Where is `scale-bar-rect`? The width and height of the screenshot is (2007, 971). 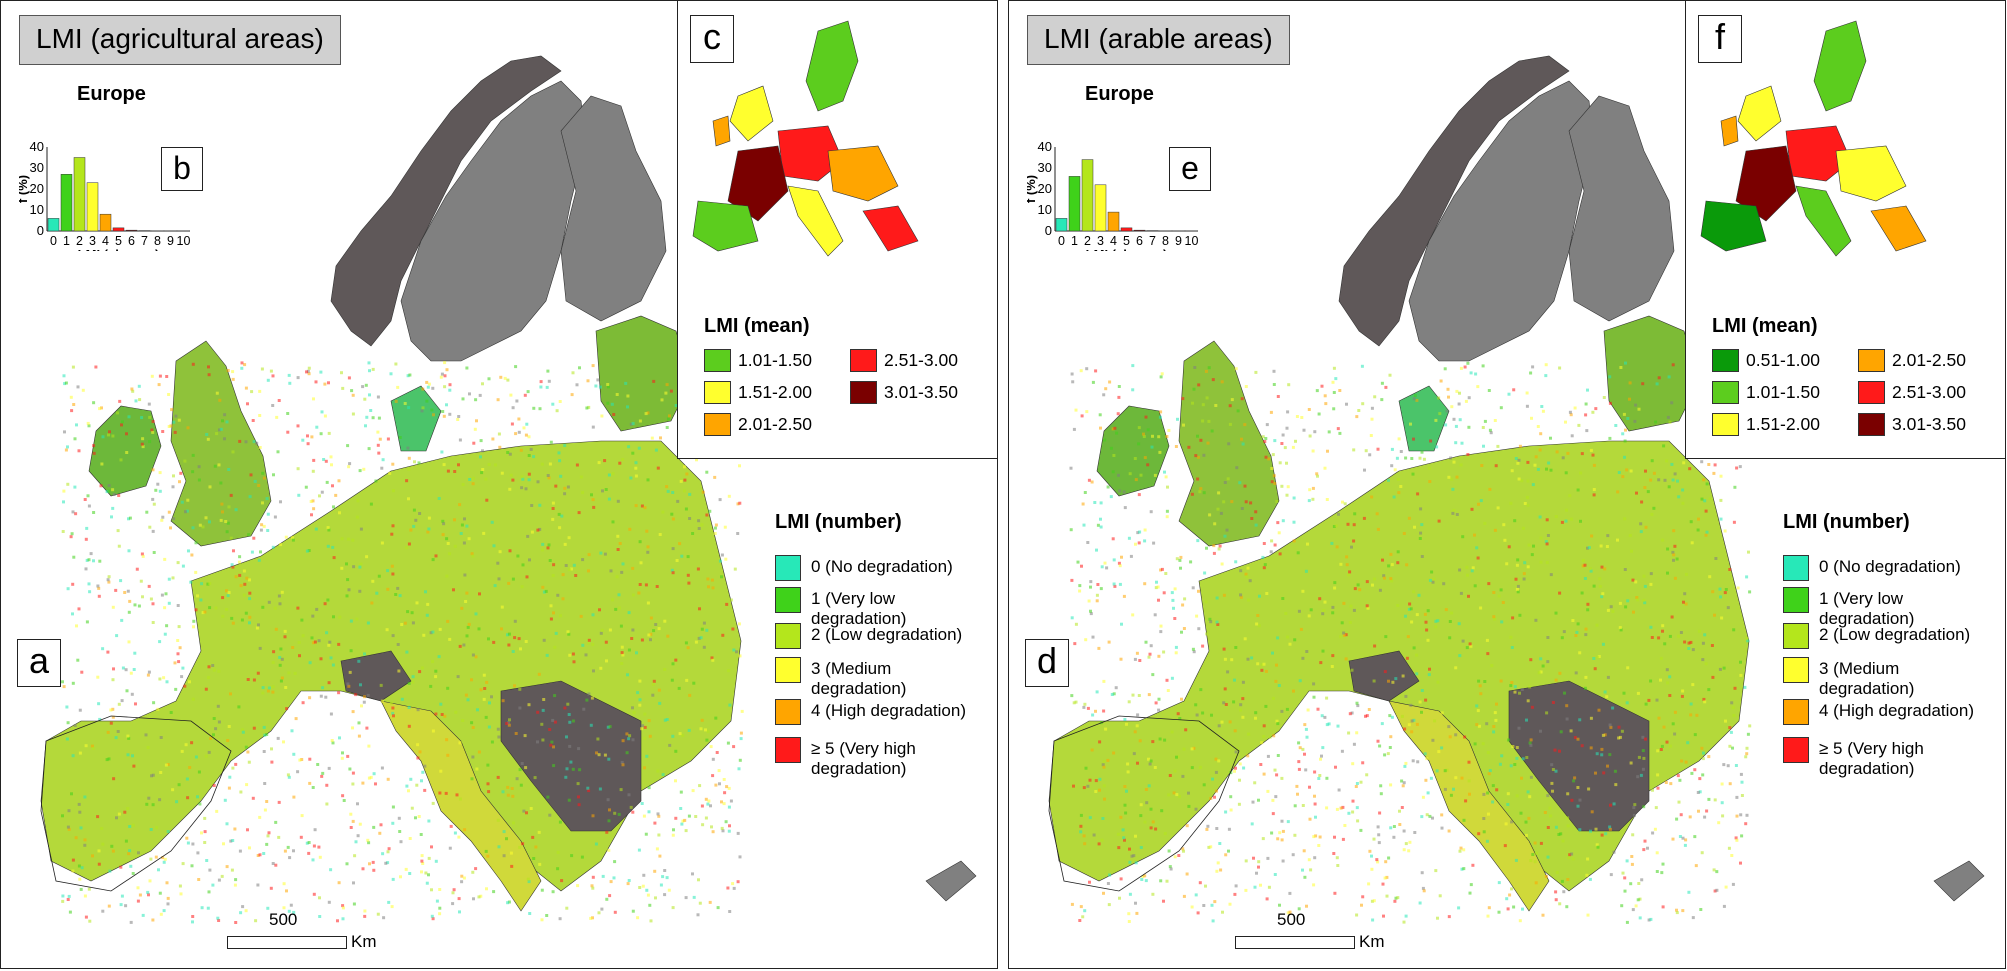
scale-bar-rect is located at coordinates (287, 942).